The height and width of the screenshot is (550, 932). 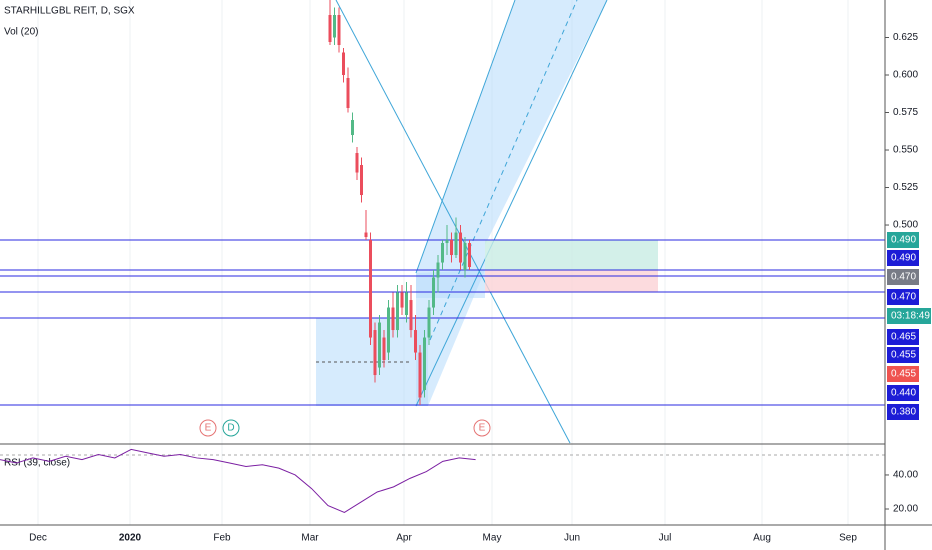 I want to click on y-tick-label: 0.525, so click(x=905, y=187).